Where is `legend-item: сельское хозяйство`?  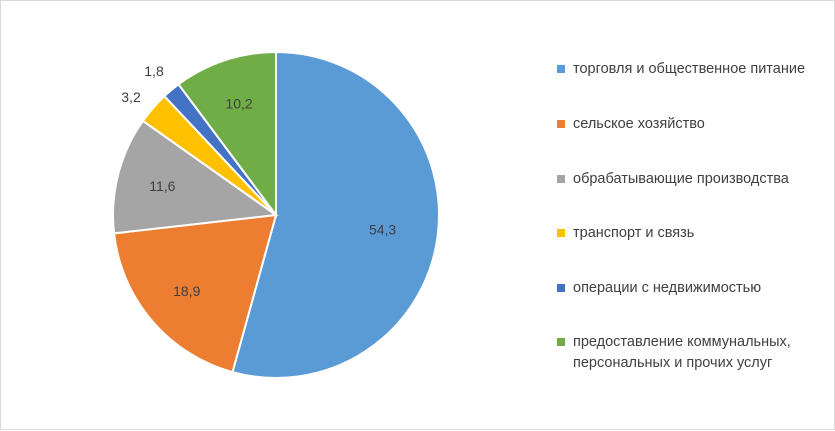
legend-item: сельское хозяйство is located at coordinates (692, 124).